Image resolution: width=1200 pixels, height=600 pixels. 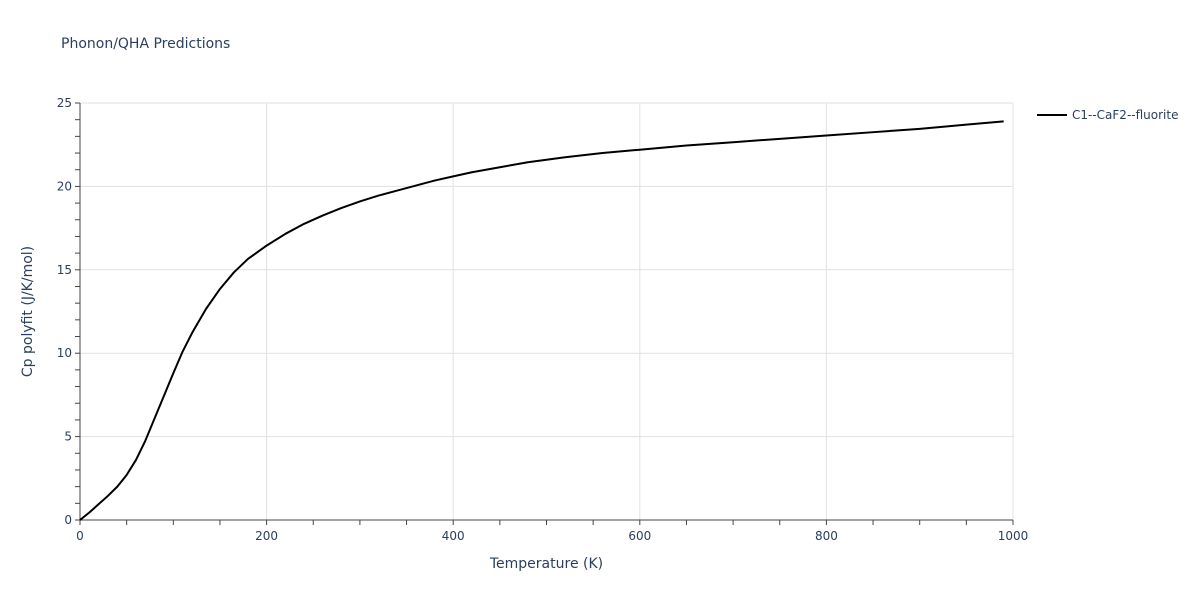 I want to click on y-tick-label: 10, so click(x=64, y=353).